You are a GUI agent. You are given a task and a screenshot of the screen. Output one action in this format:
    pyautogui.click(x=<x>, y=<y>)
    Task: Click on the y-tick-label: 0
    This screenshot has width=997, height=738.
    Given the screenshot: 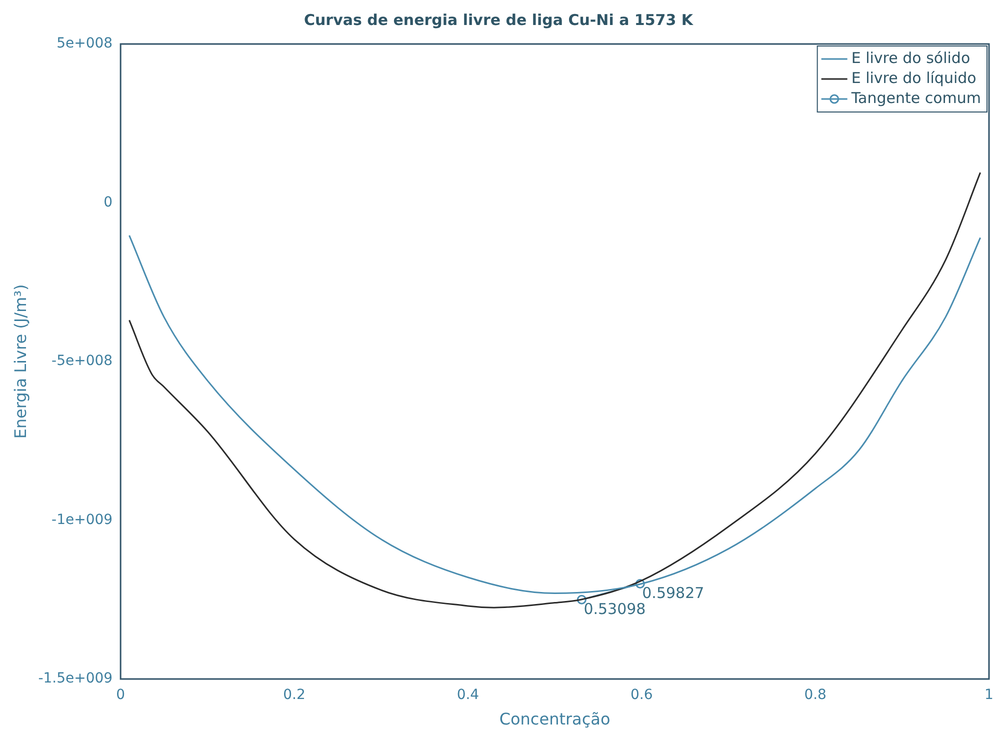 What is the action you would take?
    pyautogui.click(x=108, y=202)
    